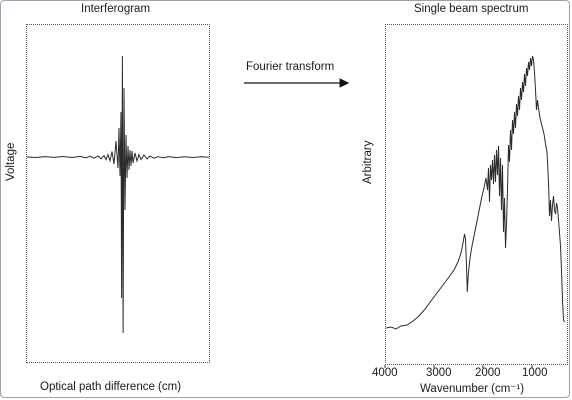 The height and width of the screenshot is (400, 572). What do you see at coordinates (111, 387) in the screenshot?
I see `interferogram-xlabel: Optical path difference (cm)` at bounding box center [111, 387].